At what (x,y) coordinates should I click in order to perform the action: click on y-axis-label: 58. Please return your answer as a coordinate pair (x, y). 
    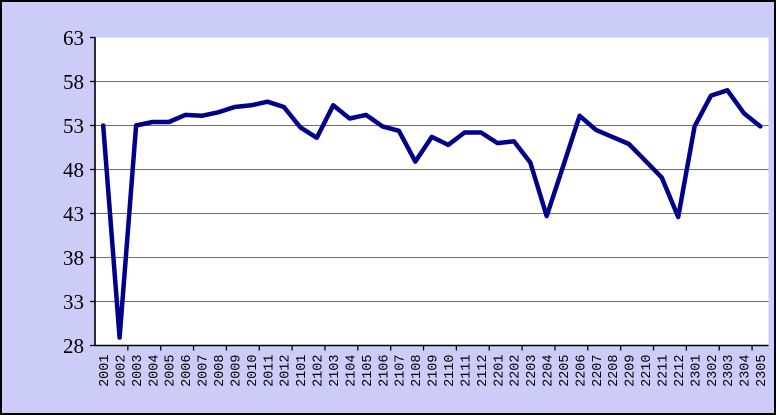
    Looking at the image, I should click on (73, 82).